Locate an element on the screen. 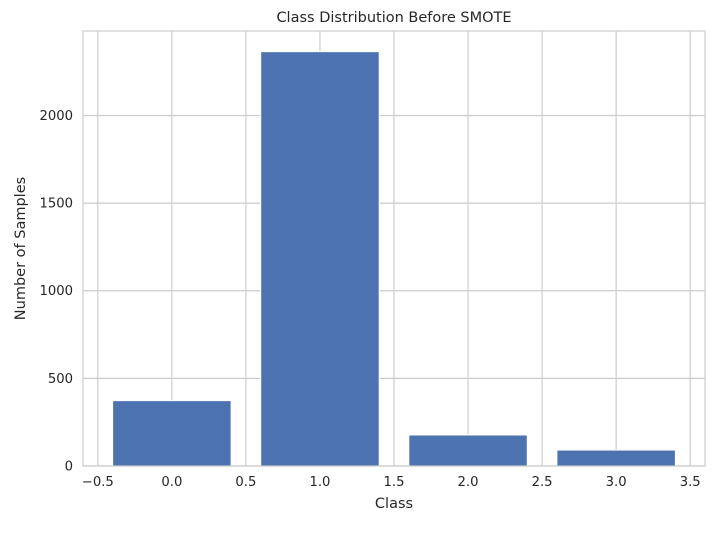  x-tick-label: 2.0 is located at coordinates (468, 482).